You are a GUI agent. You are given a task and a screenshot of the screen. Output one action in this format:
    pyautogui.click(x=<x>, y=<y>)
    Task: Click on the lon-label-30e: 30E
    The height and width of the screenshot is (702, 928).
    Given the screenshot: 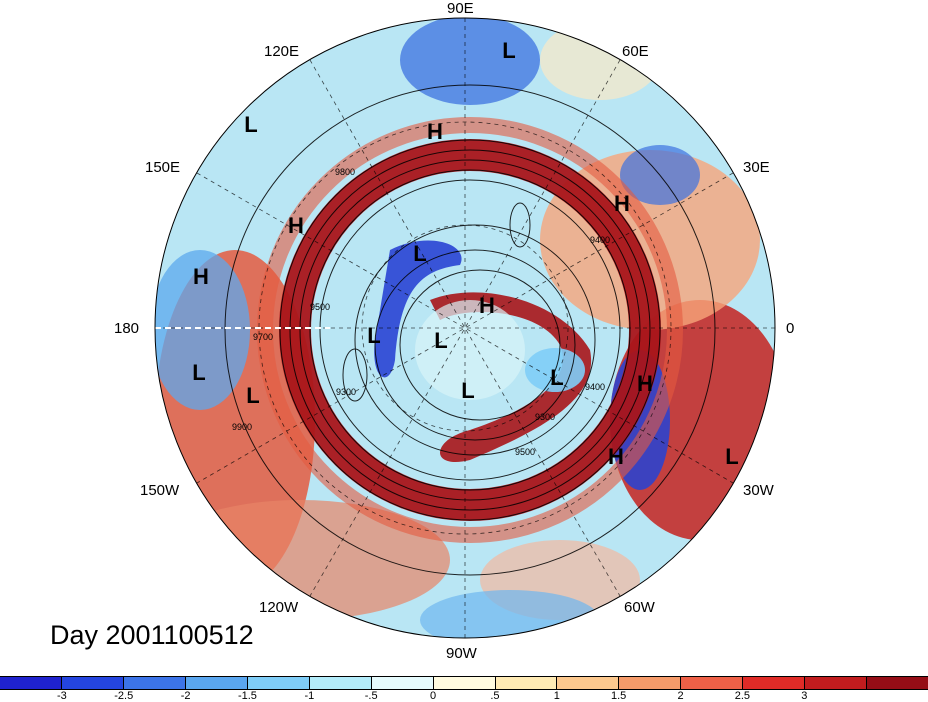 What is the action you would take?
    pyautogui.click(x=756, y=167)
    